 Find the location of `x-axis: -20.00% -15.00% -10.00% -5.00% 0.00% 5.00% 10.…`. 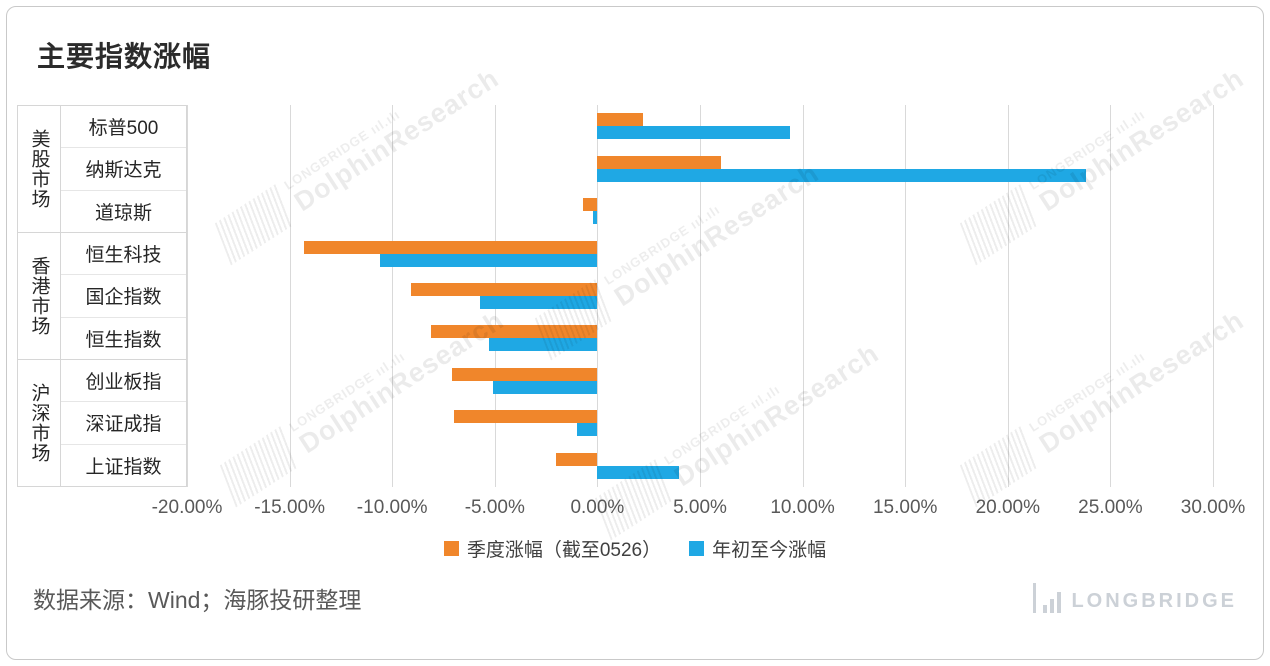

x-axis: -20.00% -15.00% -10.00% -5.00% 0.00% 5.00% 10.… is located at coordinates (699, 509).